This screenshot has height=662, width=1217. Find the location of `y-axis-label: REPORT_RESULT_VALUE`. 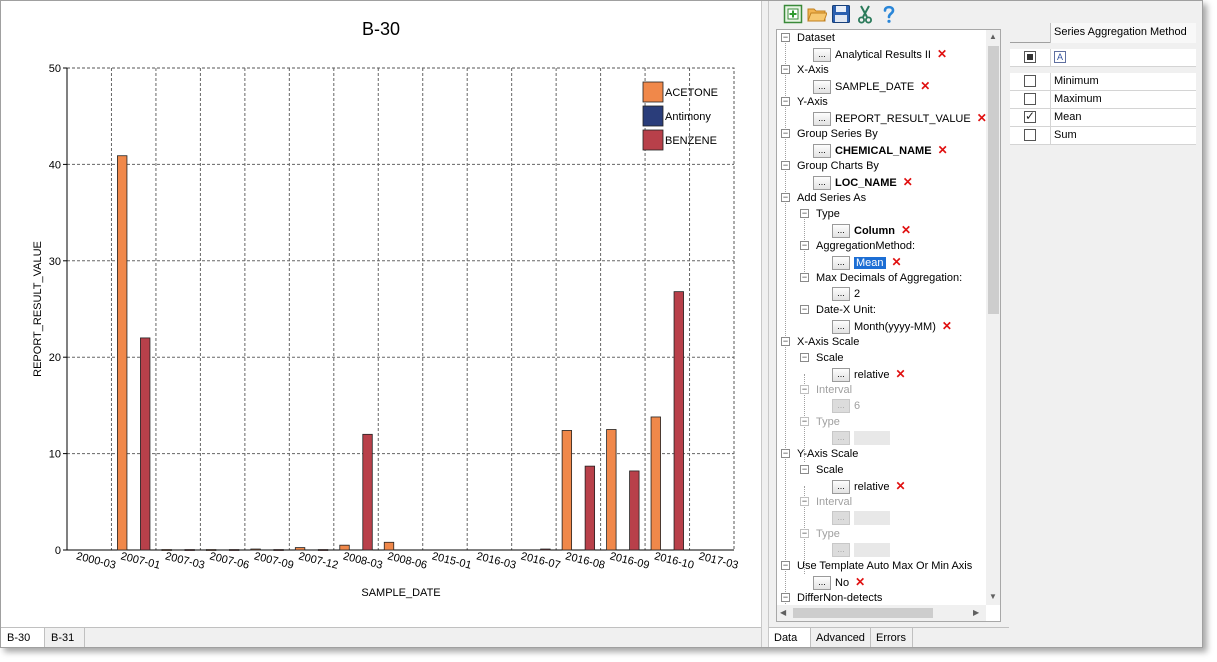

y-axis-label: REPORT_RESULT_VALUE is located at coordinates (38, 309).